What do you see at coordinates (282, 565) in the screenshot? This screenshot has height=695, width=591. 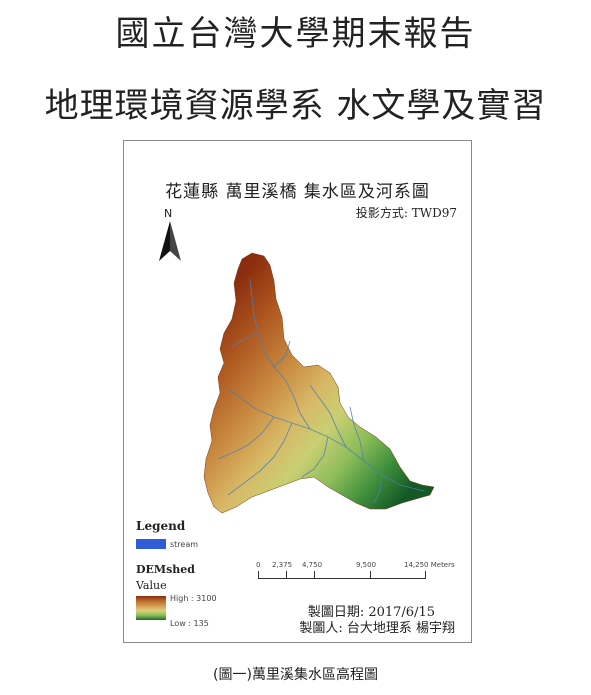 I see `scale-tick-label: 2,375` at bounding box center [282, 565].